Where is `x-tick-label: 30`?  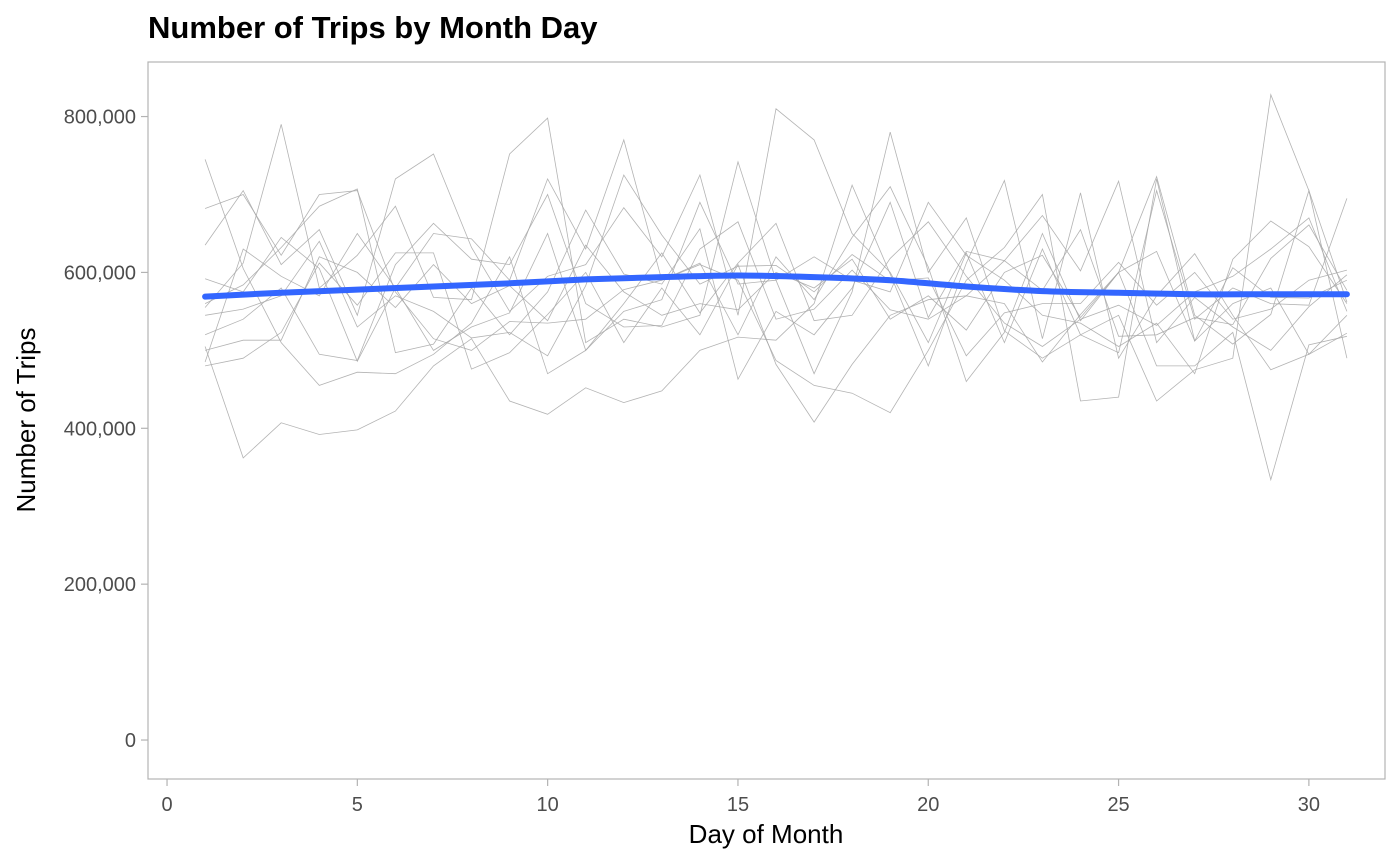
x-tick-label: 30 is located at coordinates (1309, 805).